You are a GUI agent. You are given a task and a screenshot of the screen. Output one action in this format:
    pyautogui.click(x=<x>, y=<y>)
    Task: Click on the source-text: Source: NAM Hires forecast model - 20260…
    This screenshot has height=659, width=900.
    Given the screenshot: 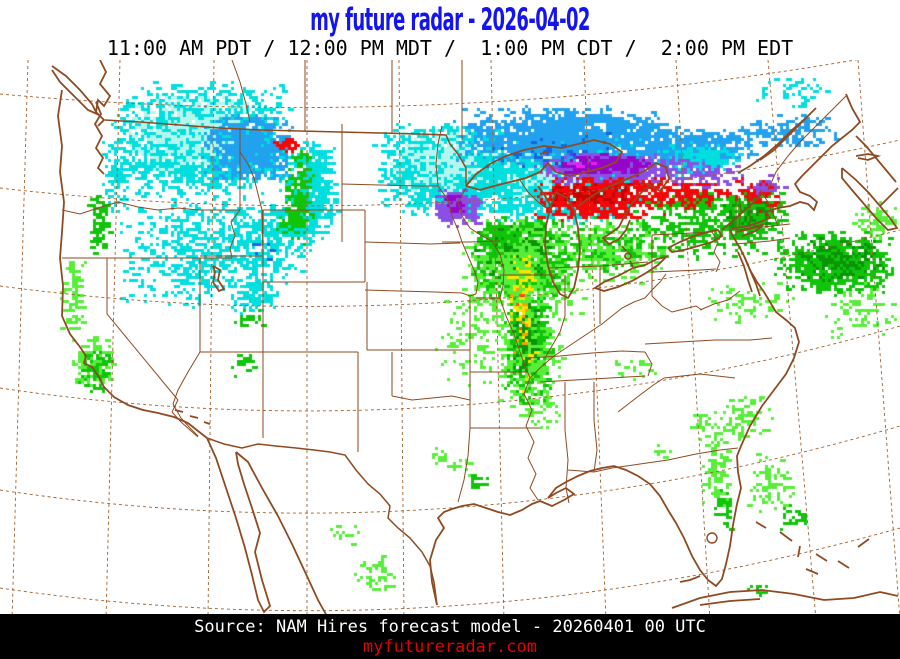 What is the action you would take?
    pyautogui.click(x=450, y=627)
    